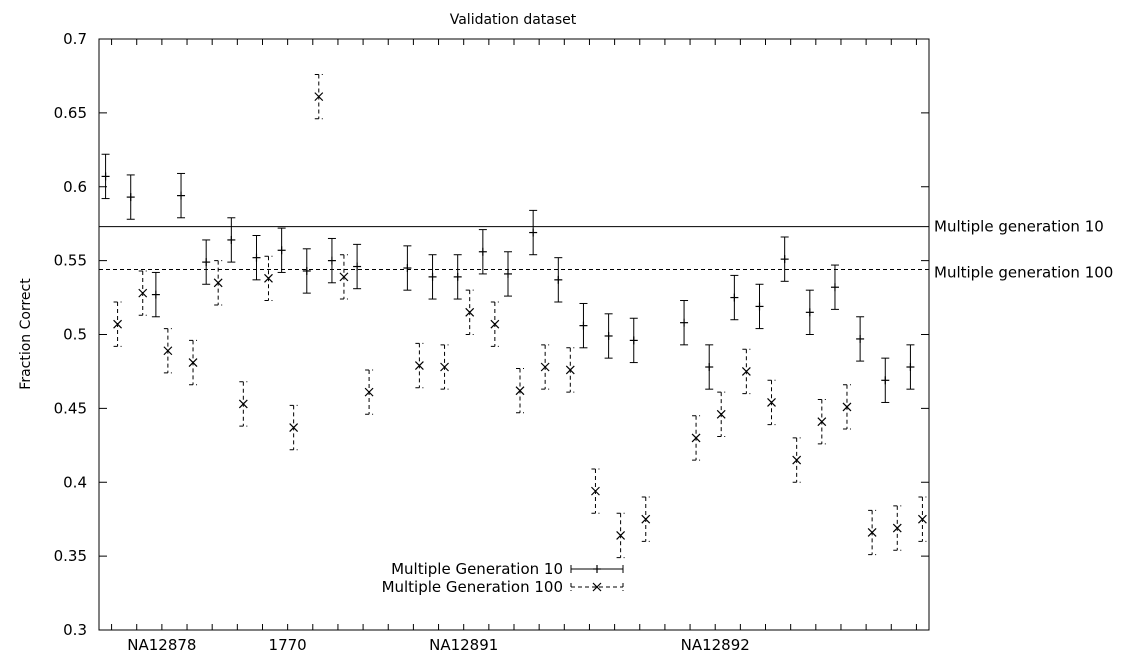  I want to click on chart-title: Validation dataset, so click(513, 20).